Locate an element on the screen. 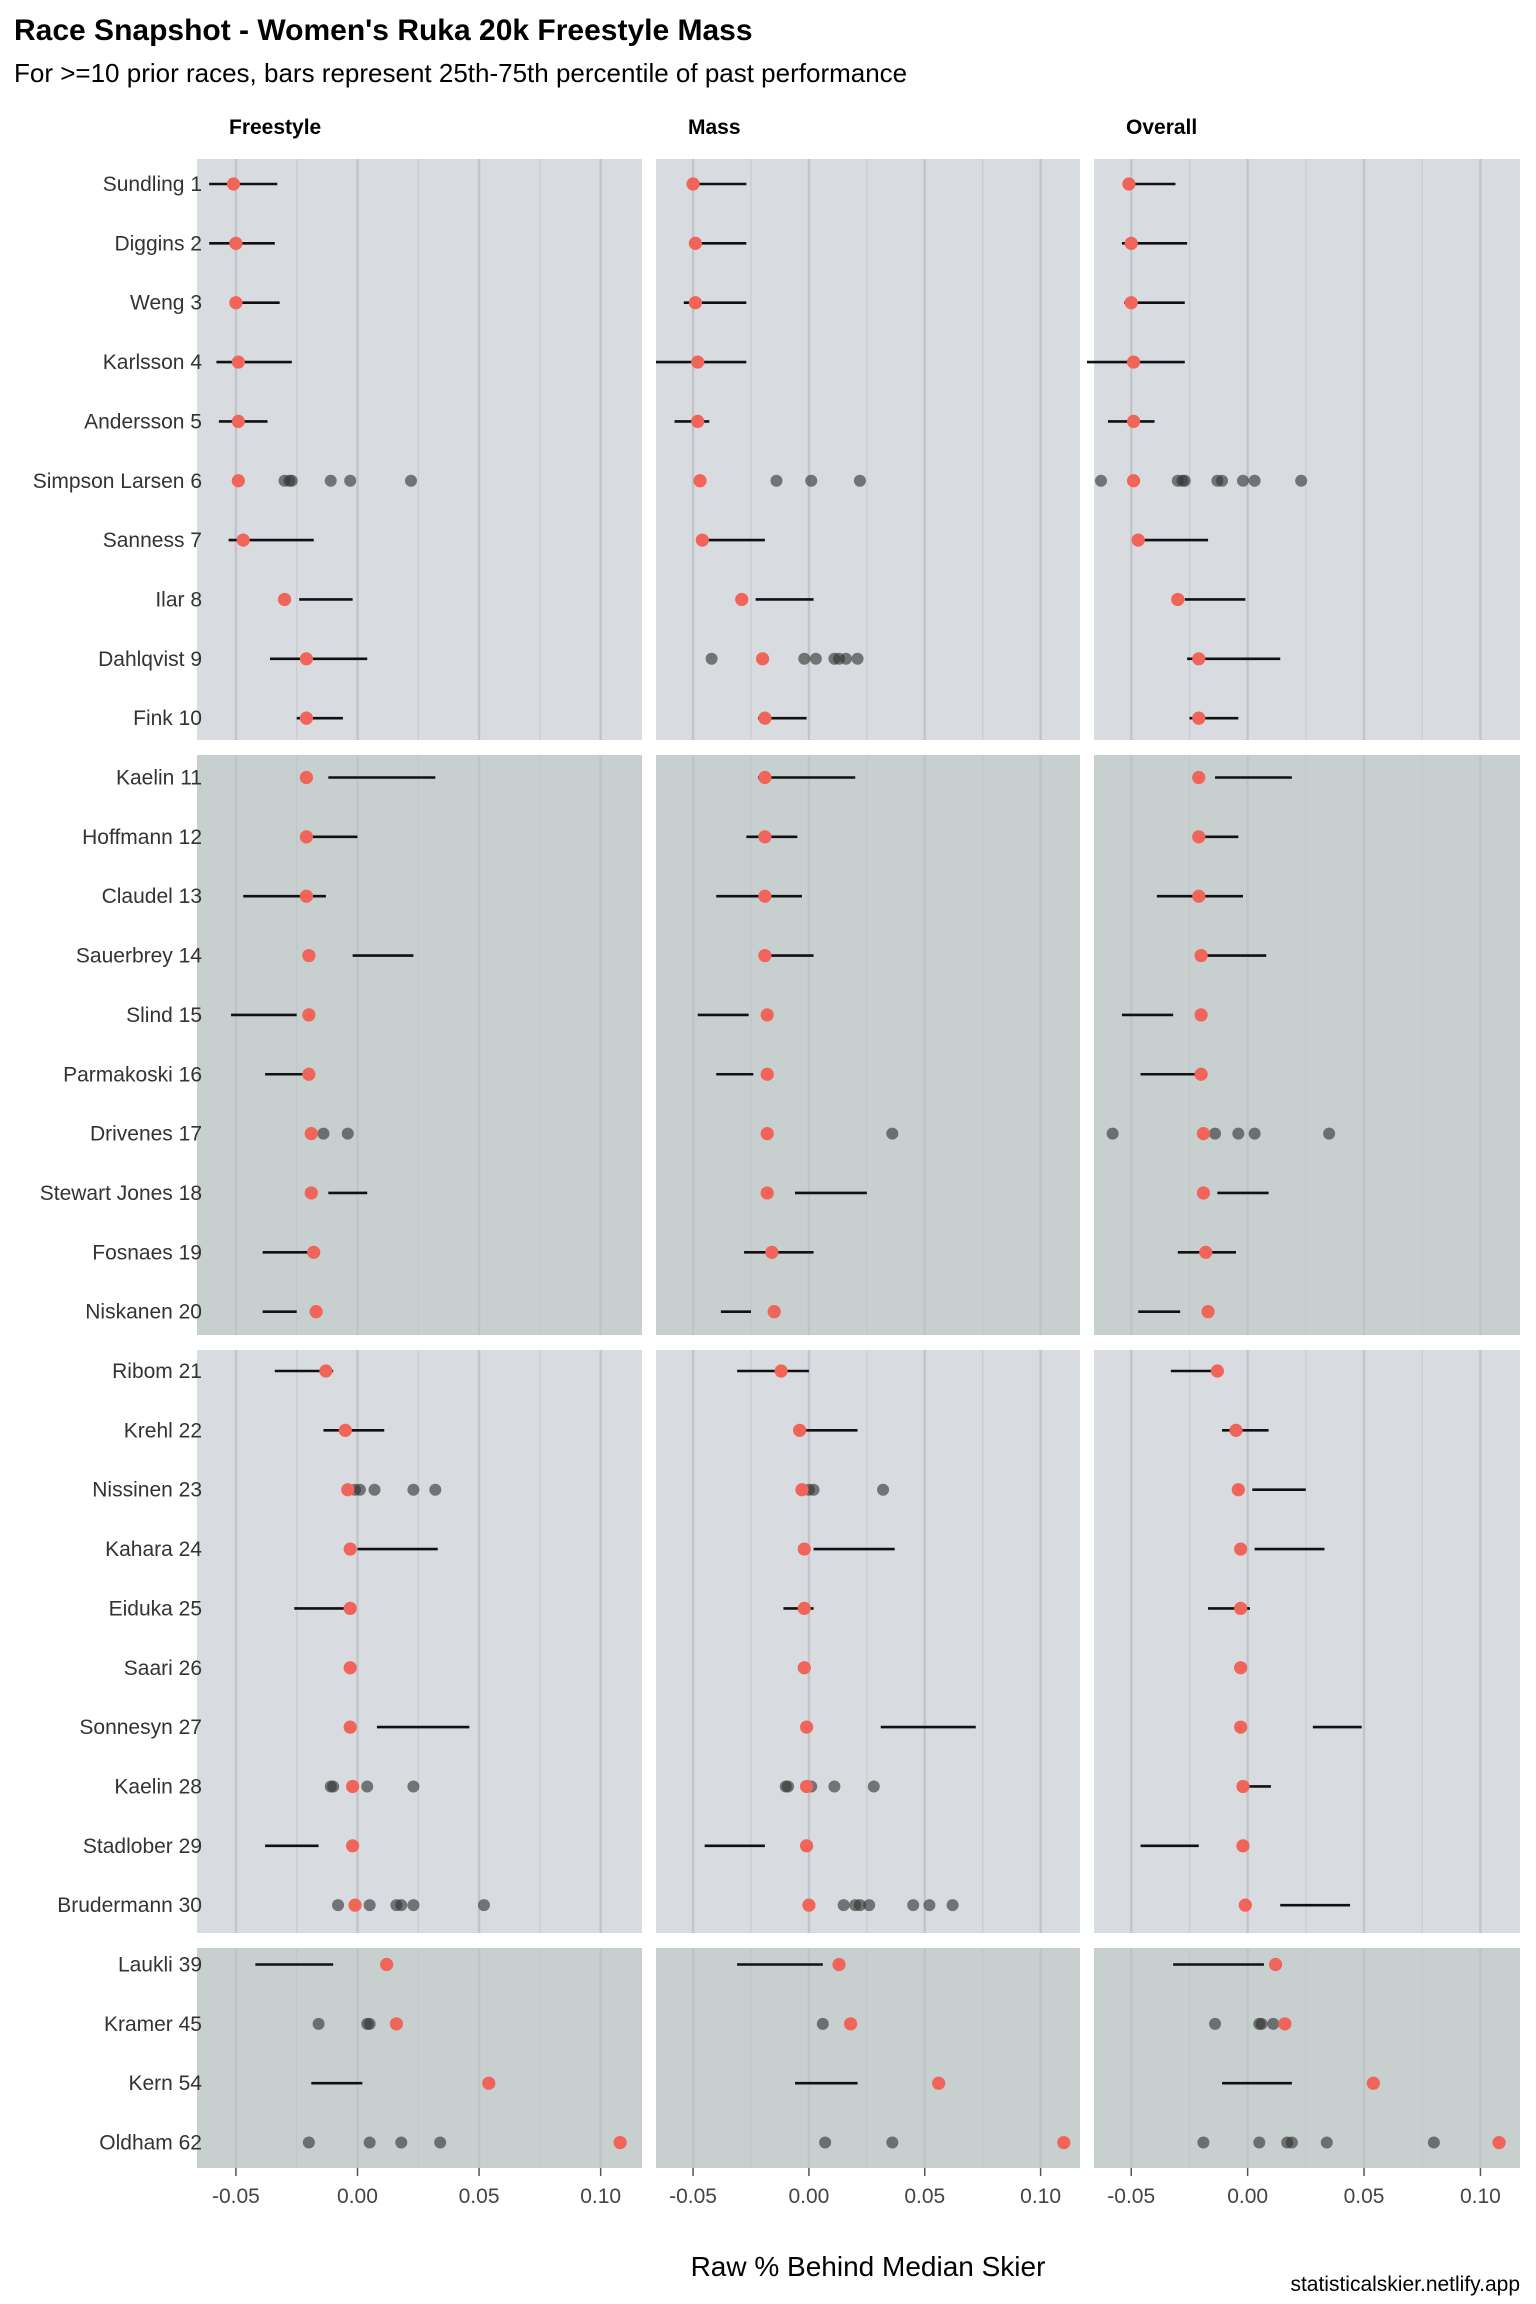  group-band-2-freestyle is located at coordinates (419, 1045).